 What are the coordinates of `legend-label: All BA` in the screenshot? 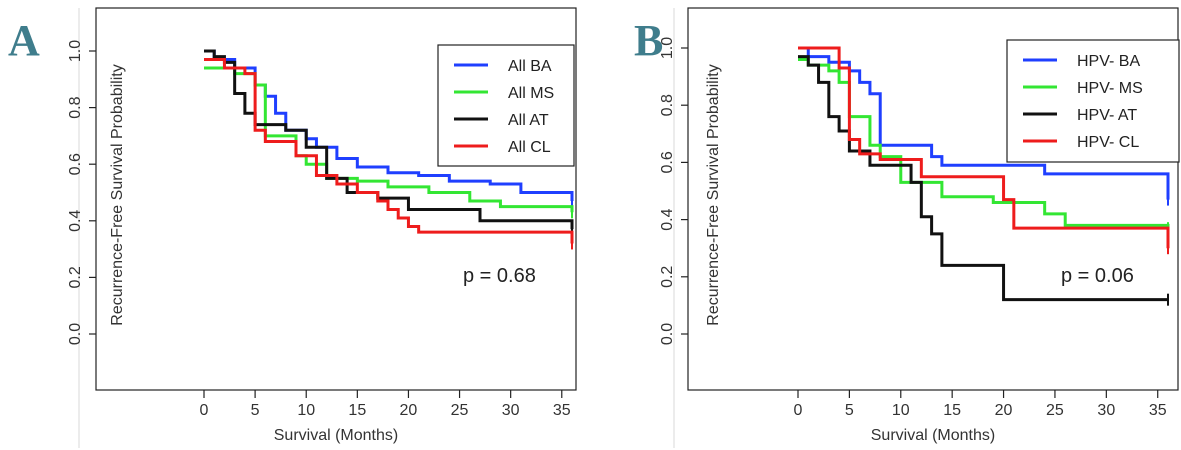 It's located at (530, 66).